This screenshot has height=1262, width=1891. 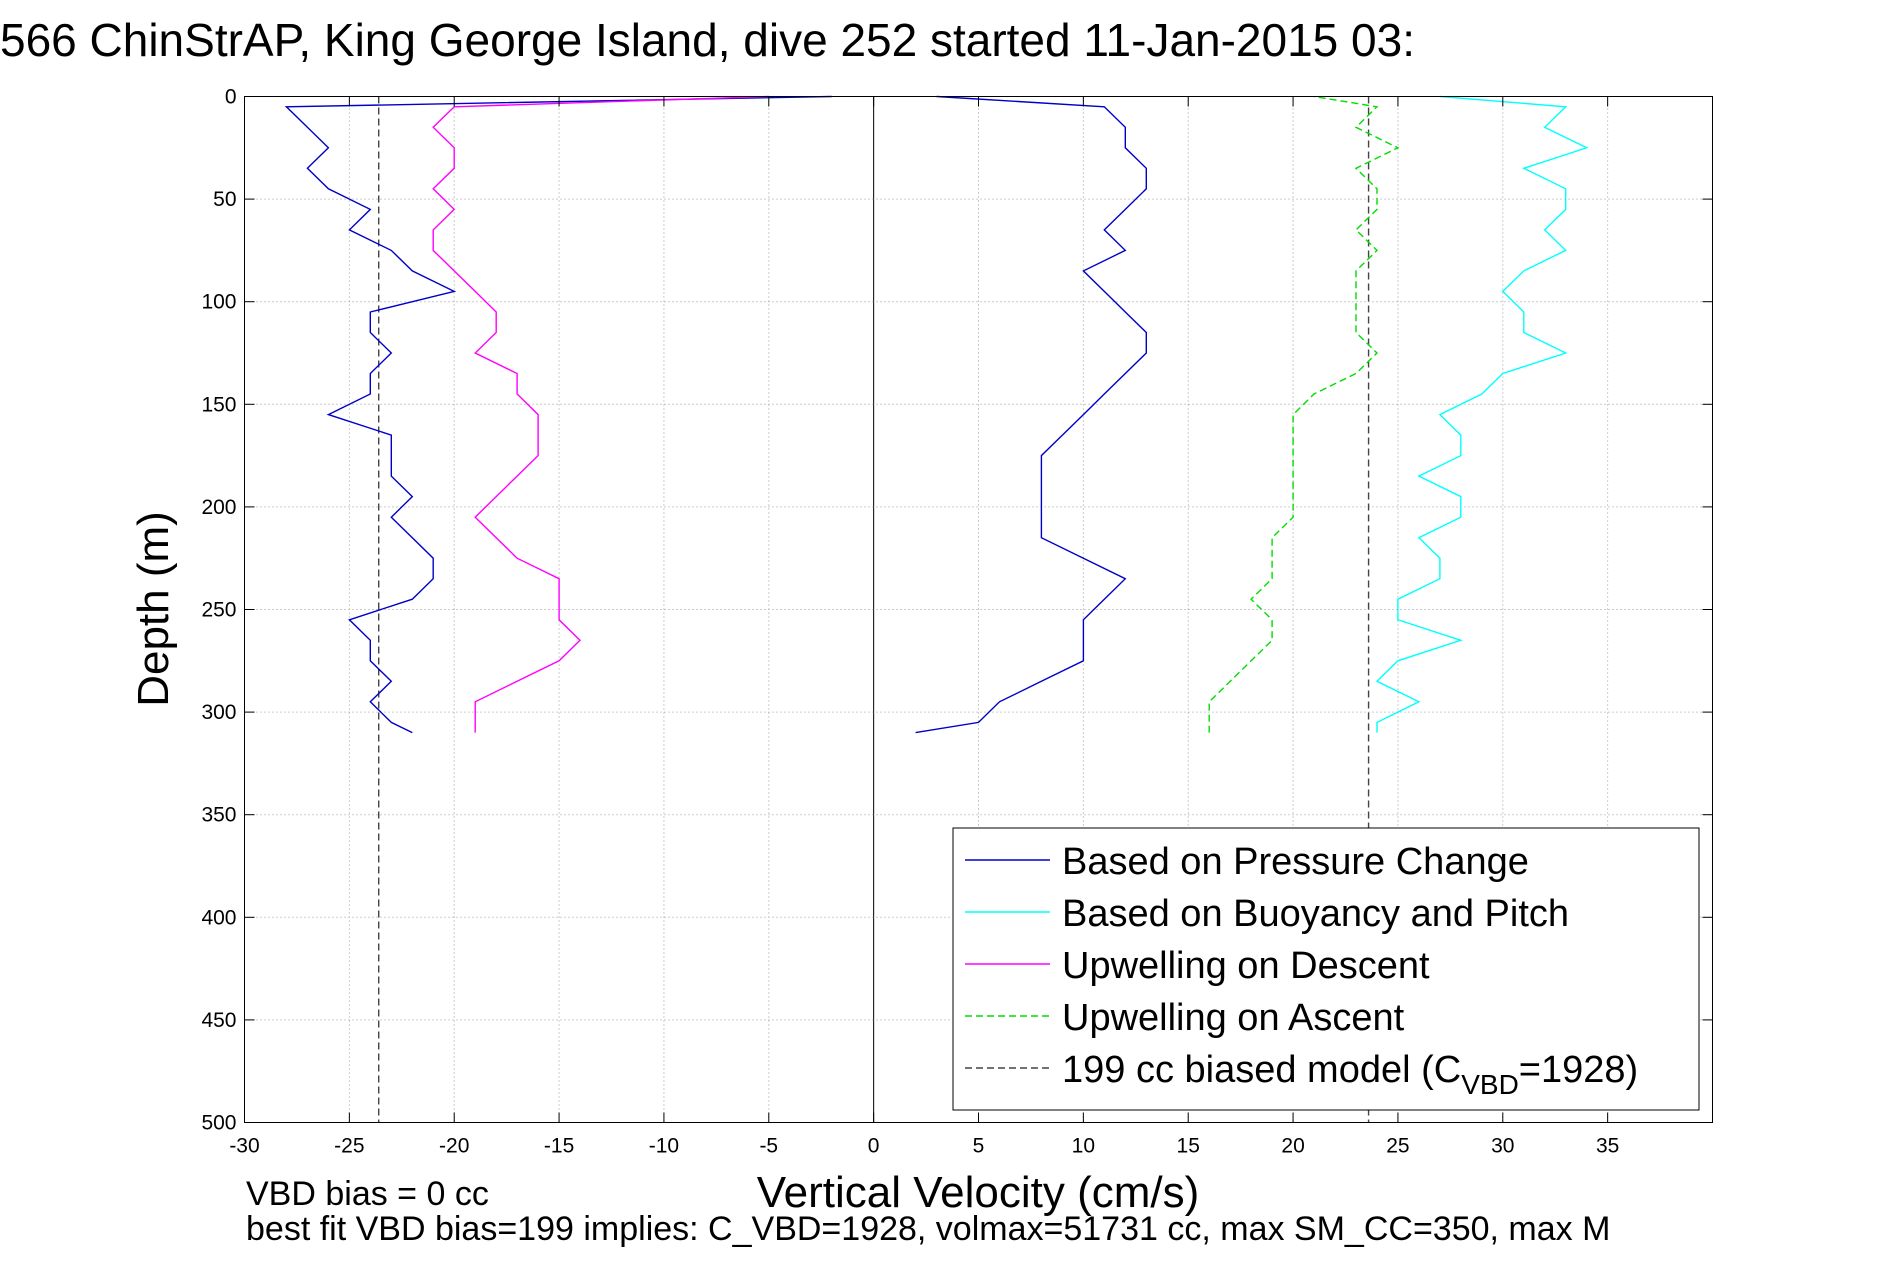 What do you see at coordinates (218, 610) in the screenshot?
I see `y-tick-label: 250` at bounding box center [218, 610].